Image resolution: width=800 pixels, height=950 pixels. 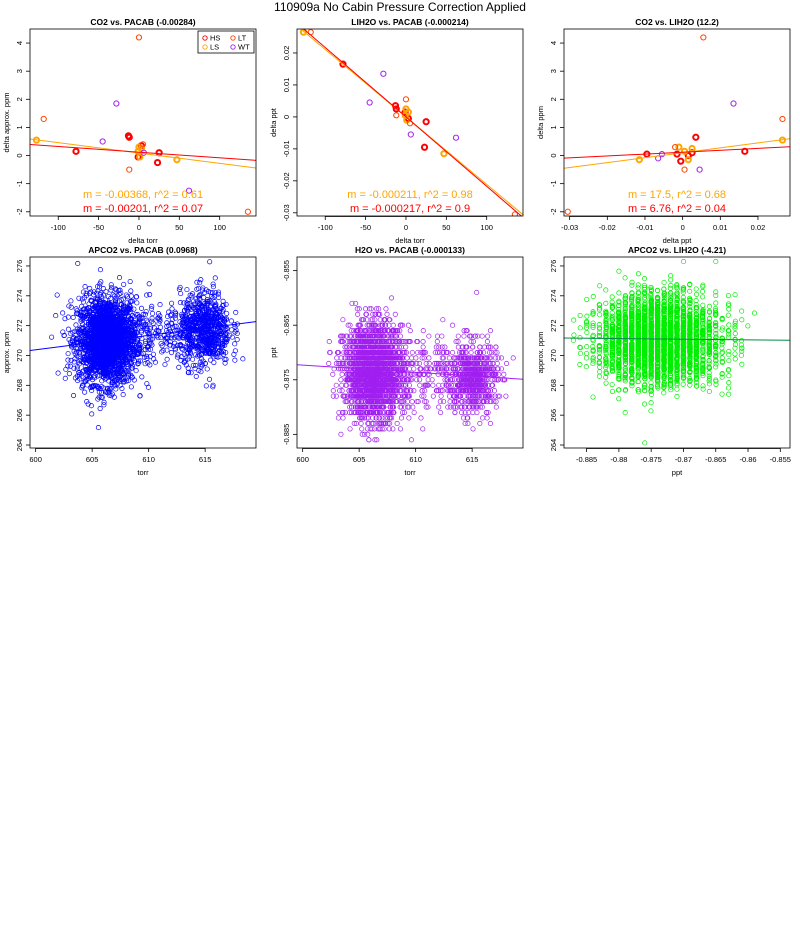 I want to click on fit-line, so click(x=677, y=152).